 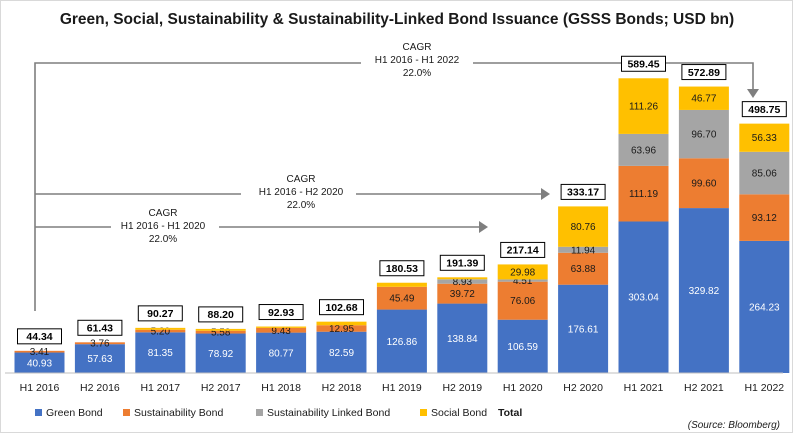 I want to click on data-label: 111.26, so click(x=644, y=107).